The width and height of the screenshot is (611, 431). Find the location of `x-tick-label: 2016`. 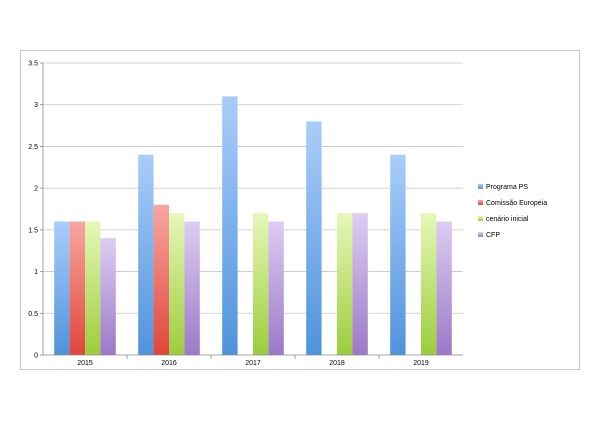

x-tick-label: 2016 is located at coordinates (169, 363).